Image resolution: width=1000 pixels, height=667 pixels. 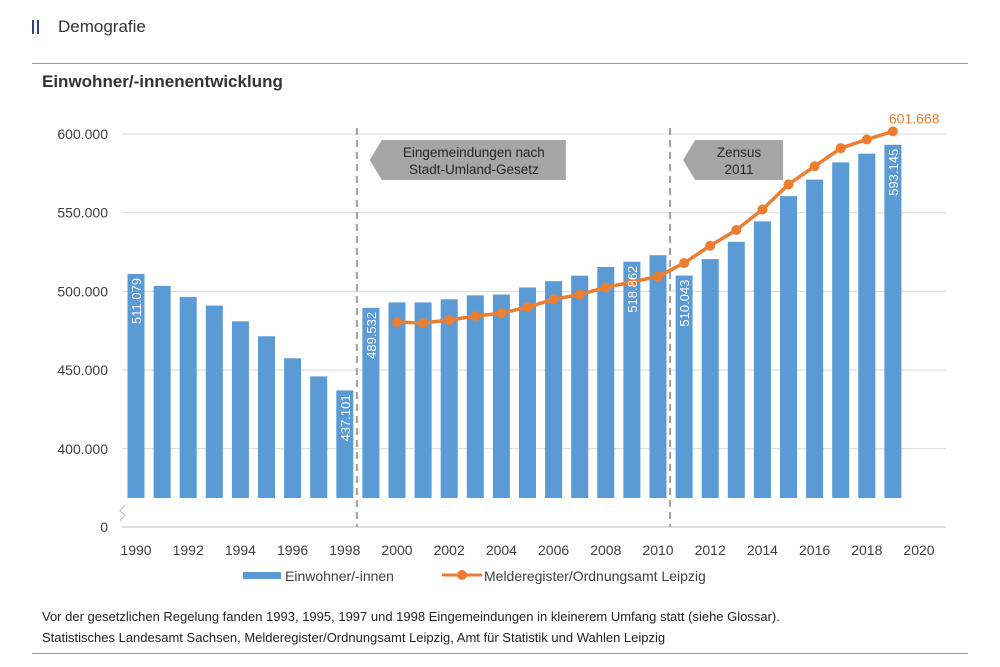 What do you see at coordinates (102, 26) in the screenshot?
I see `section-title: Demografie` at bounding box center [102, 26].